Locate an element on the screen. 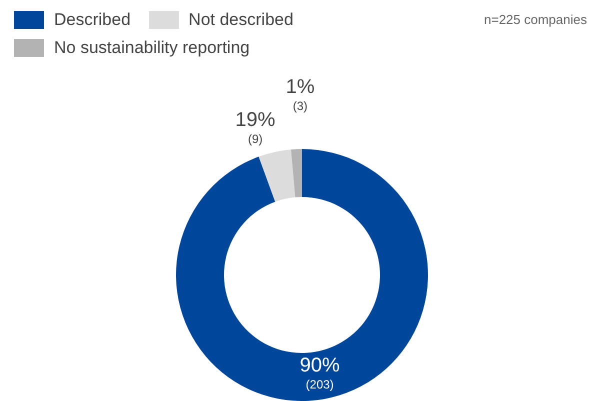 This screenshot has width=595, height=401. legend-label: Not described is located at coordinates (241, 20).